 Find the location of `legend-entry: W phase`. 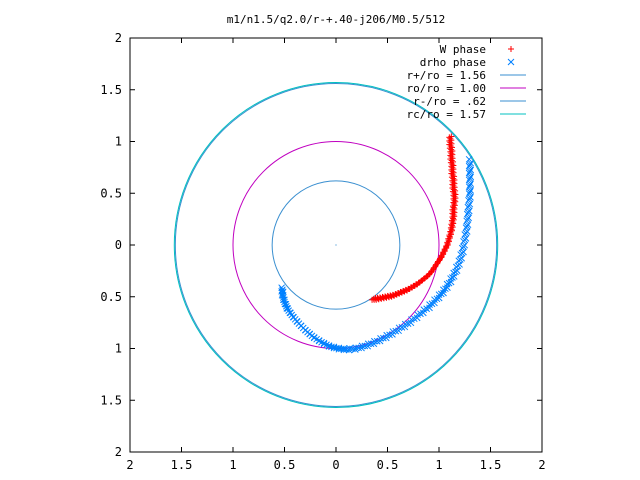

legend-entry: W phase is located at coordinates (477, 49).